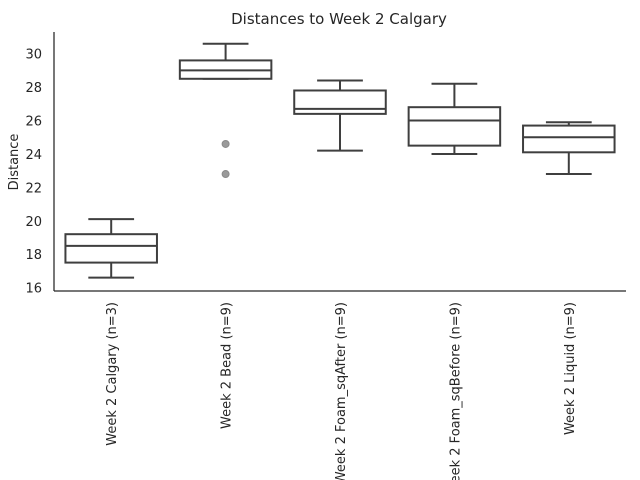 This screenshot has width=640, height=480. Describe the element at coordinates (33, 289) in the screenshot. I see `y-tick-label: 16` at that location.